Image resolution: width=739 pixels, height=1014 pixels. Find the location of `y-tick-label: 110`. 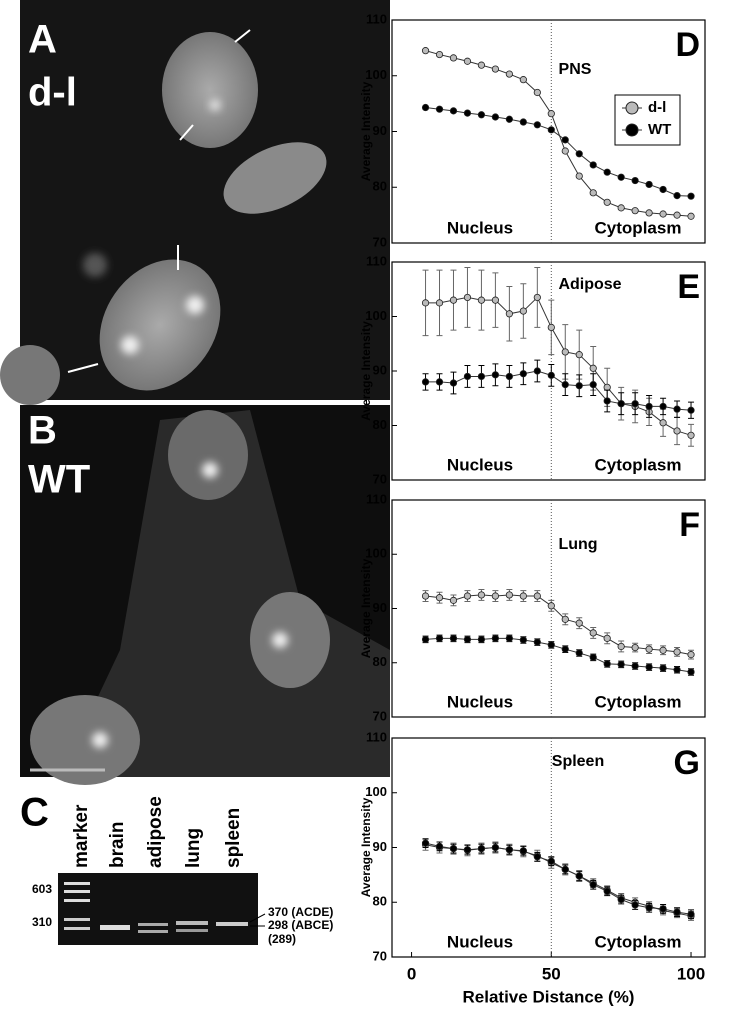

y-tick-label: 110 is located at coordinates (376, 736).